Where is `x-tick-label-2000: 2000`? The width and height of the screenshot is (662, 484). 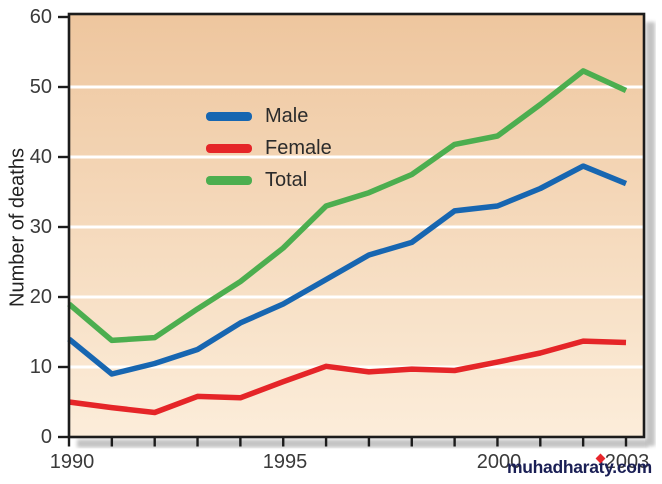
x-tick-label-2000: 2000 is located at coordinates (499, 462).